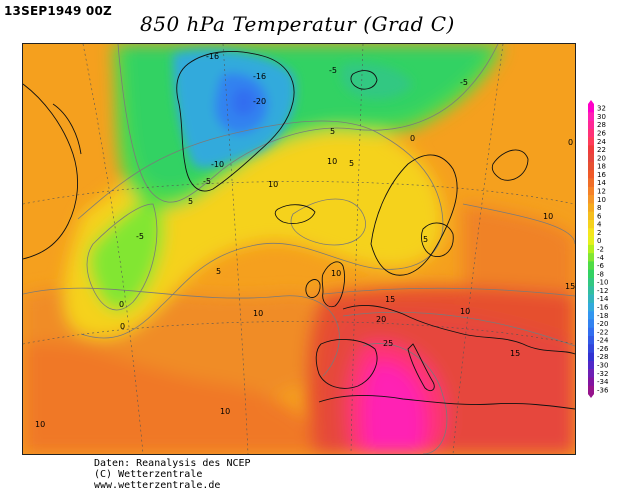 The width and height of the screenshot is (618, 492). What do you see at coordinates (599, 208) in the screenshot?
I see `legend-label: 8` at bounding box center [599, 208].